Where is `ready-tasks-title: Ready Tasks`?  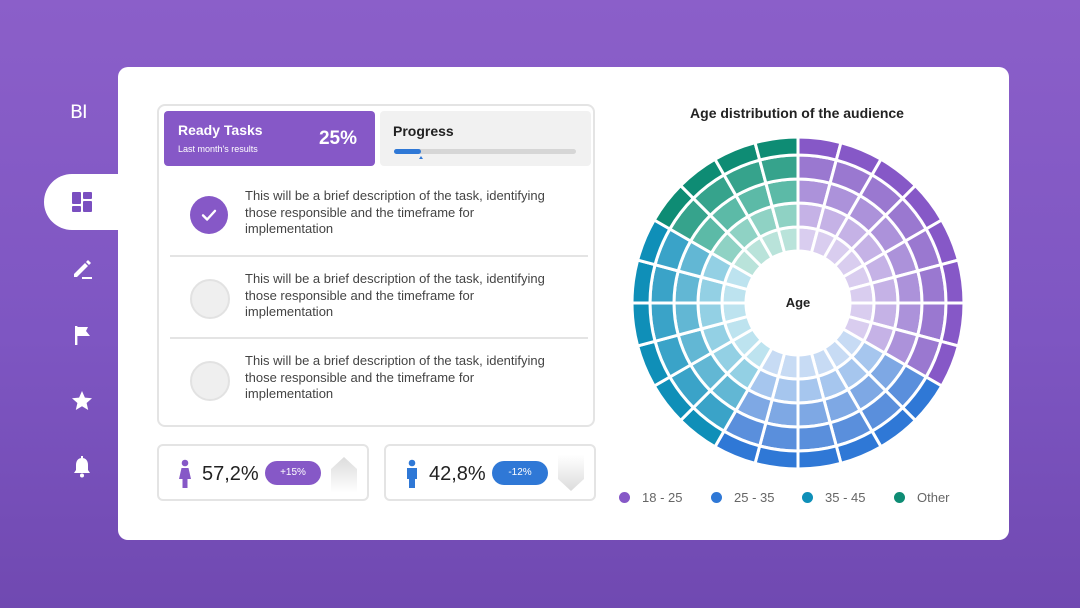
ready-tasks-title: Ready Tasks is located at coordinates (220, 130).